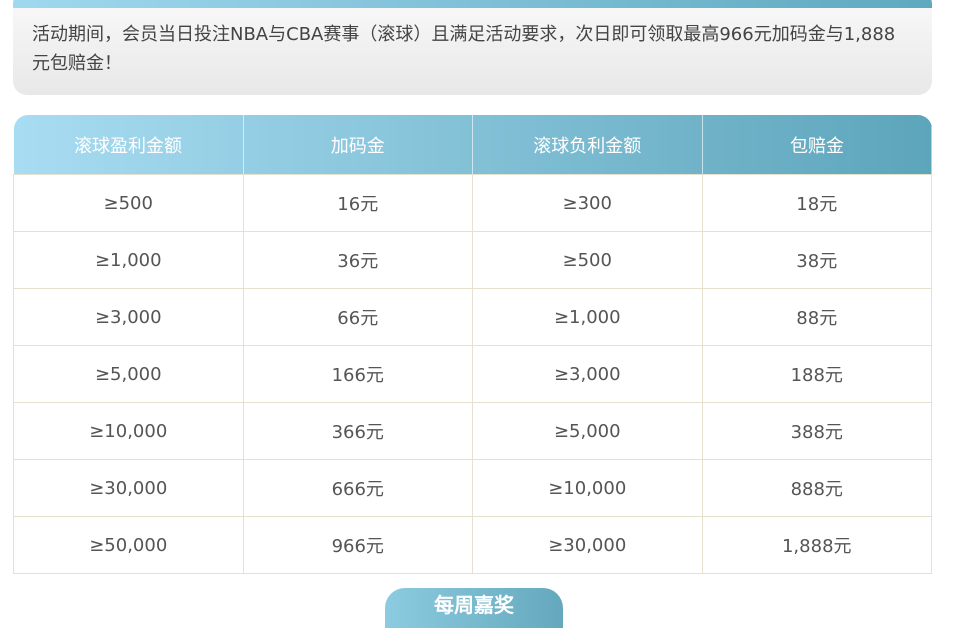  I want to click on table-row: ≥5,000 166元 ≥3,000 188元, so click(472, 374).